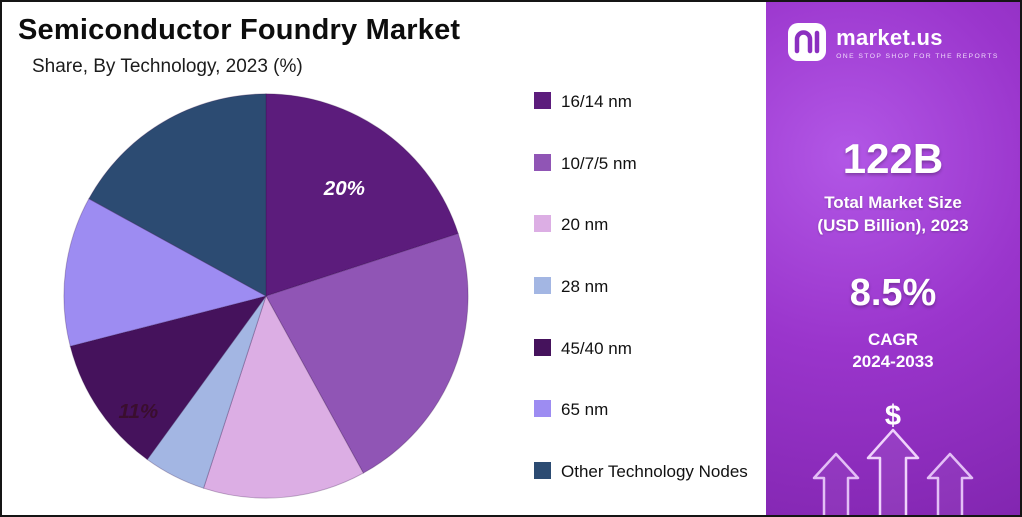 The height and width of the screenshot is (517, 1022). Describe the element at coordinates (206, 392) in the screenshot. I see `pie-slice-28-nm` at that location.